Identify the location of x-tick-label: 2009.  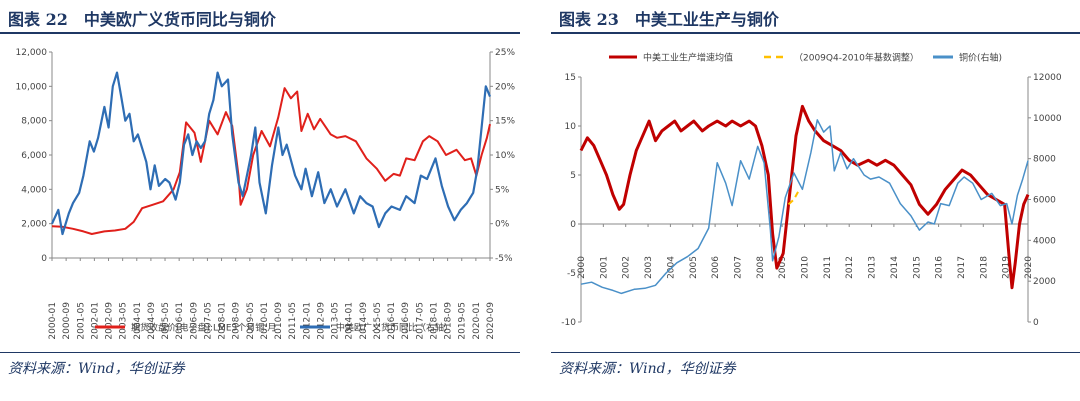
(783, 267).